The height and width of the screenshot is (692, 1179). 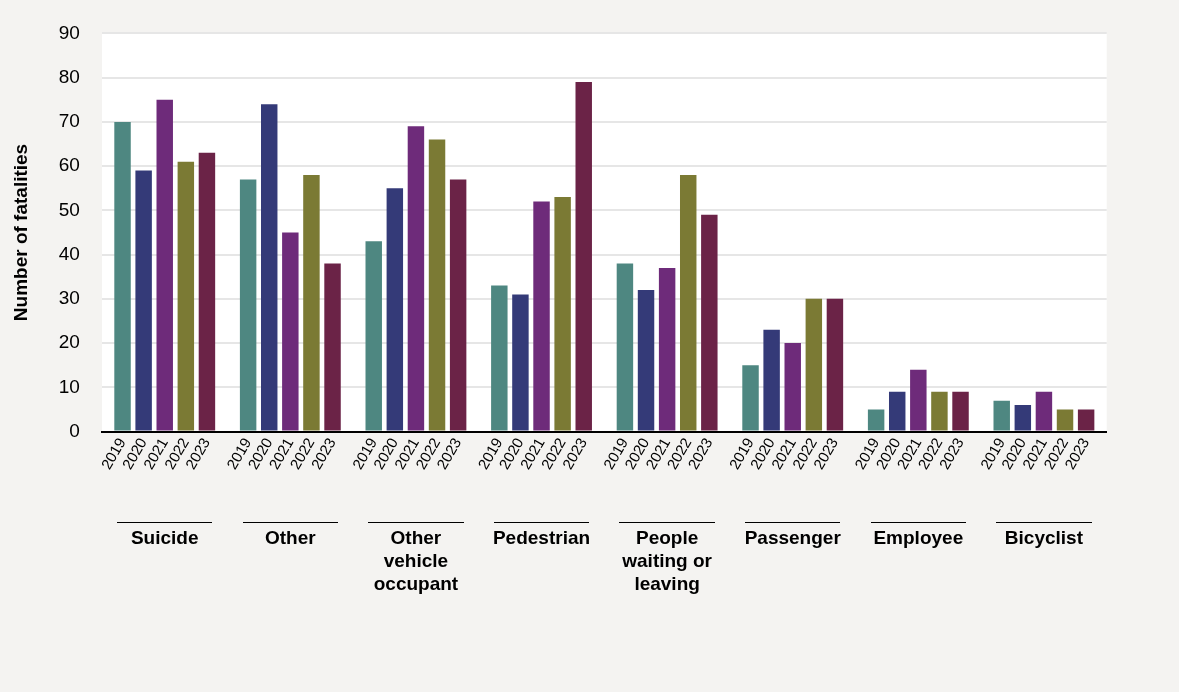 I want to click on y-tick-label: 30, so click(x=69, y=298).